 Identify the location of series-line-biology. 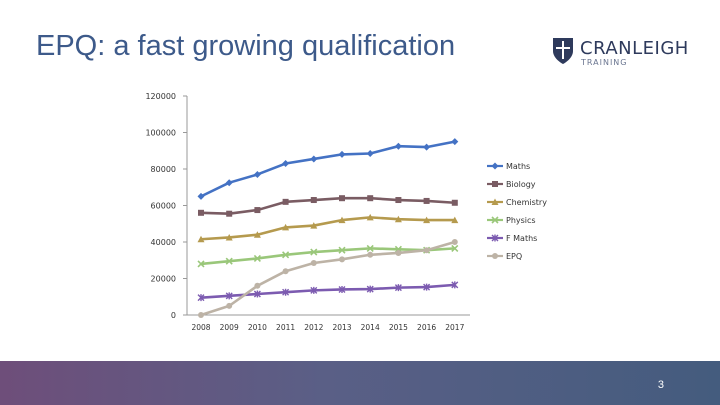
(327, 206).